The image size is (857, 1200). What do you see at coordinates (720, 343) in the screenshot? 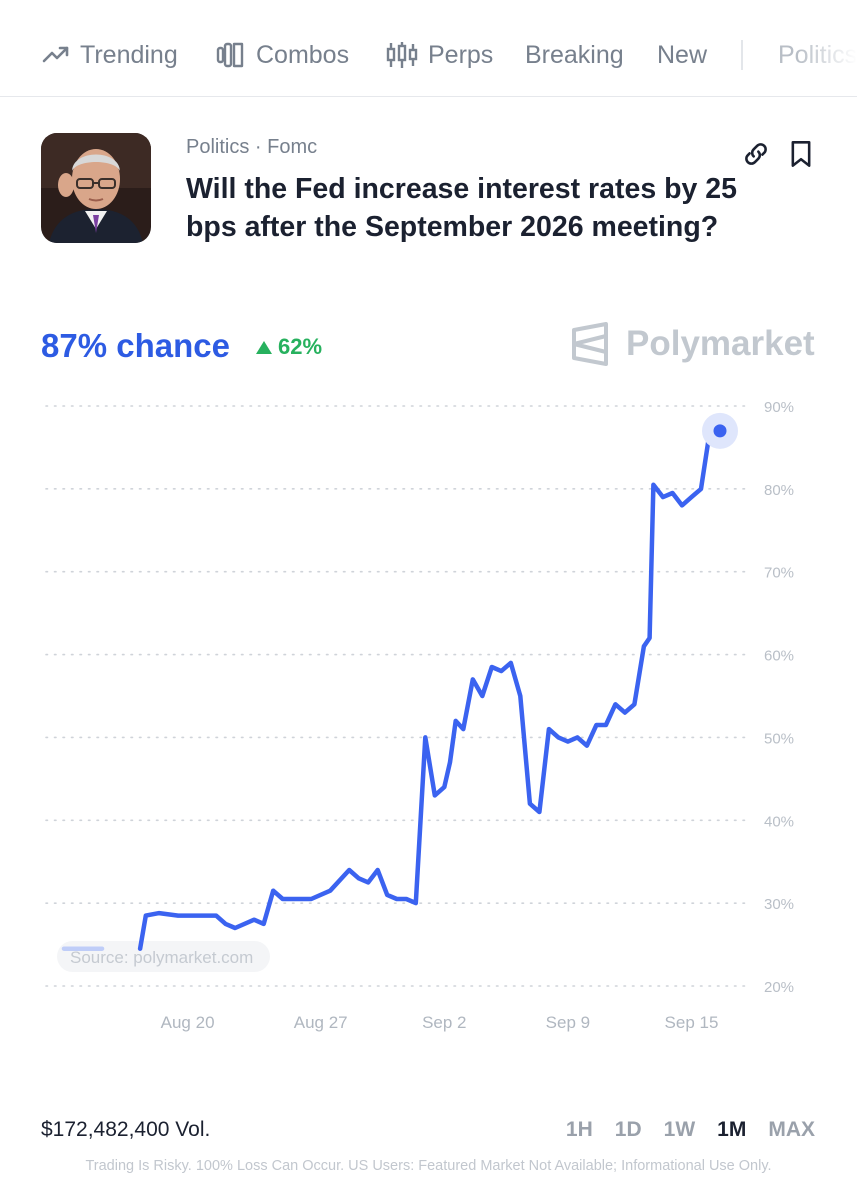
I see `brand-name: Polymarket` at bounding box center [720, 343].